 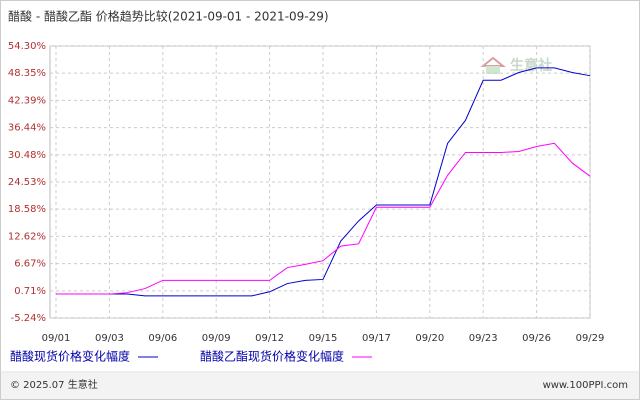 What do you see at coordinates (376, 338) in the screenshot?
I see `x-tick-label: 09/17` at bounding box center [376, 338].